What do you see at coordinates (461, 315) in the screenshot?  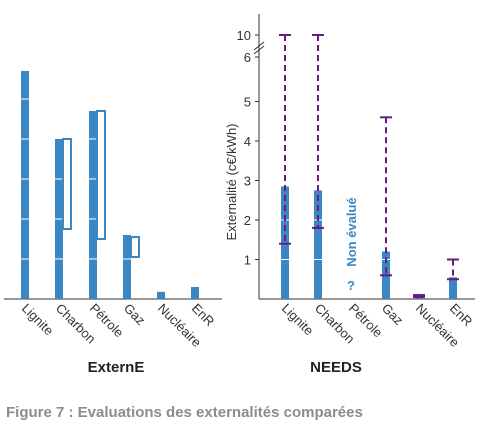 I see `needs-tick-label-5: EnR` at bounding box center [461, 315].